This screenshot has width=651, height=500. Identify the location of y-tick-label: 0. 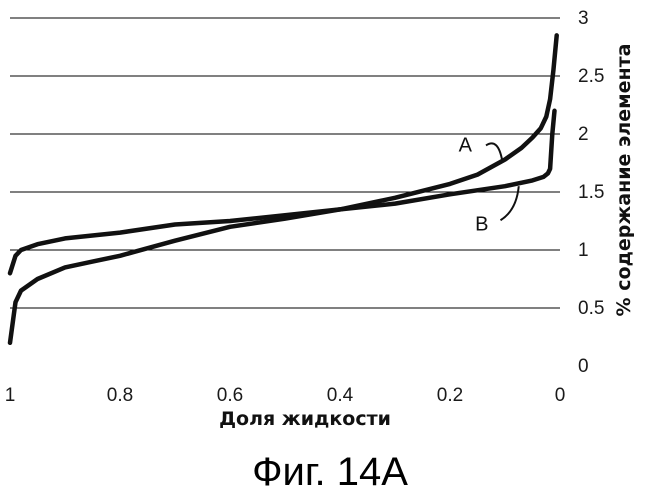
(583, 366).